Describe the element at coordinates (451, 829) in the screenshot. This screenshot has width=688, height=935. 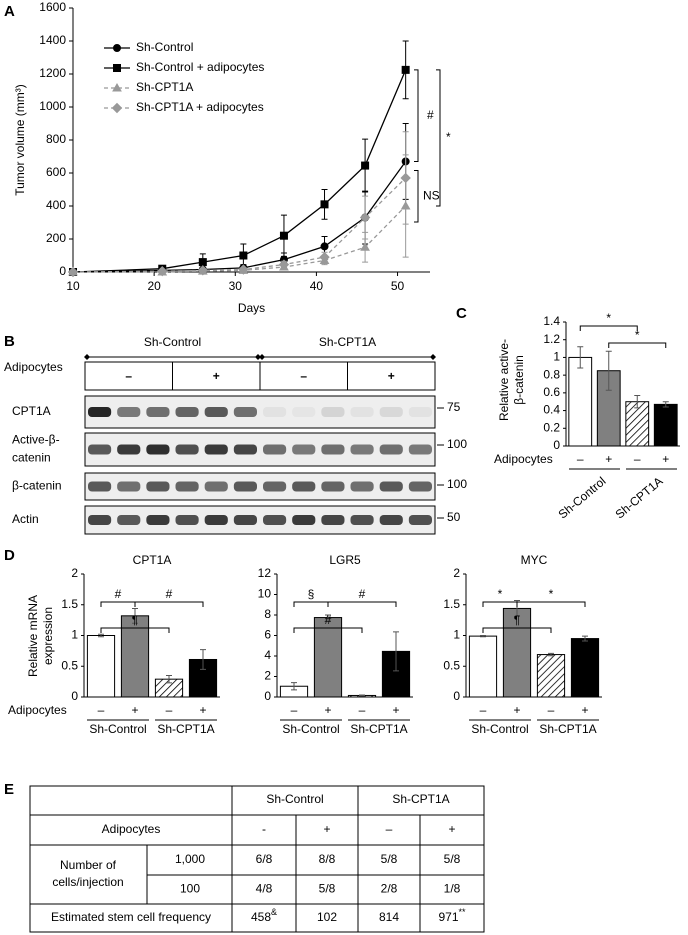
I see `table-cell: +` at that location.